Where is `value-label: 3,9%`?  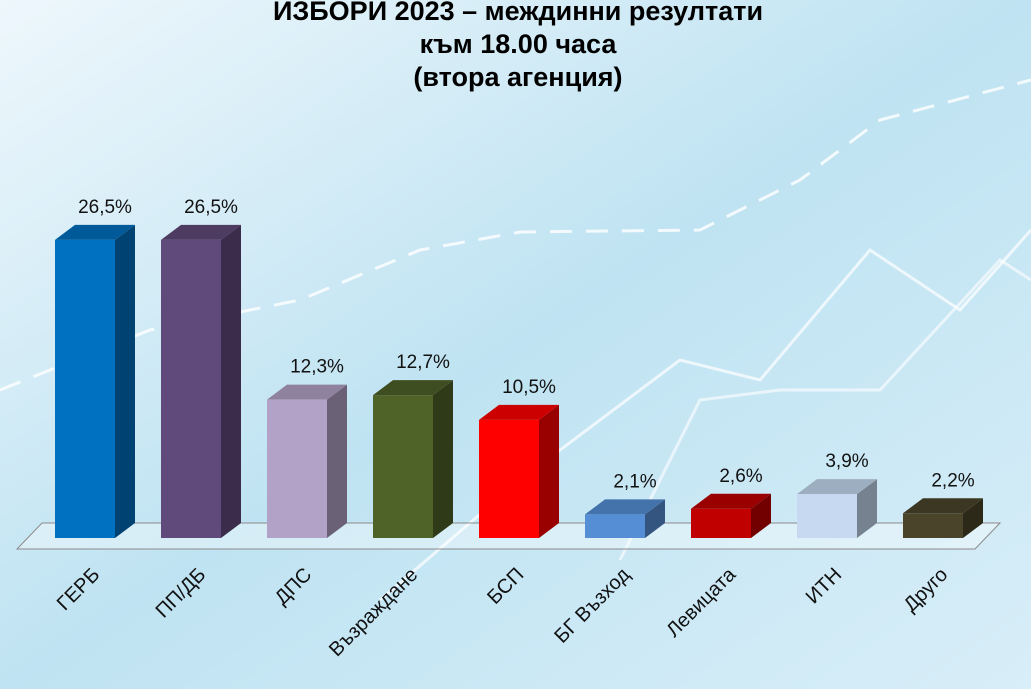
value-label: 3,9% is located at coordinates (846, 461).